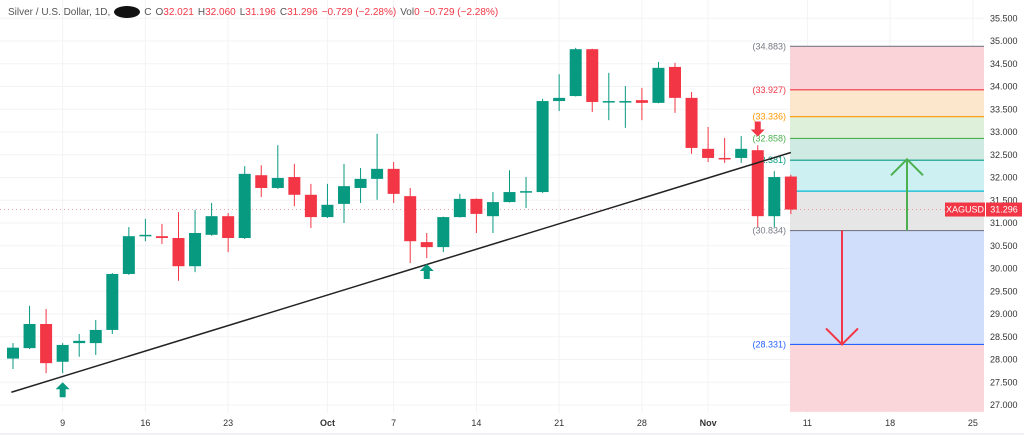 This screenshot has height=437, width=1024. I want to click on target-arrow-icon, so click(907, 194).